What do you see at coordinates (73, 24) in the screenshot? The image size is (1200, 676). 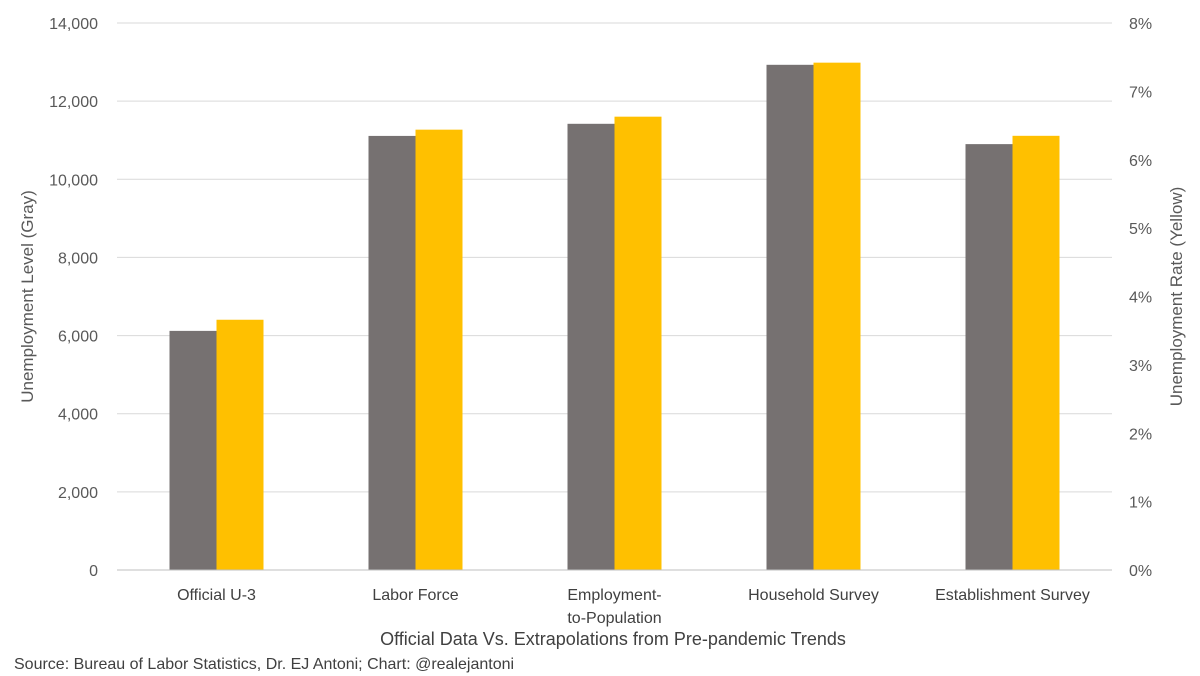 I see `left-tick-label: 14,000` at bounding box center [73, 24].